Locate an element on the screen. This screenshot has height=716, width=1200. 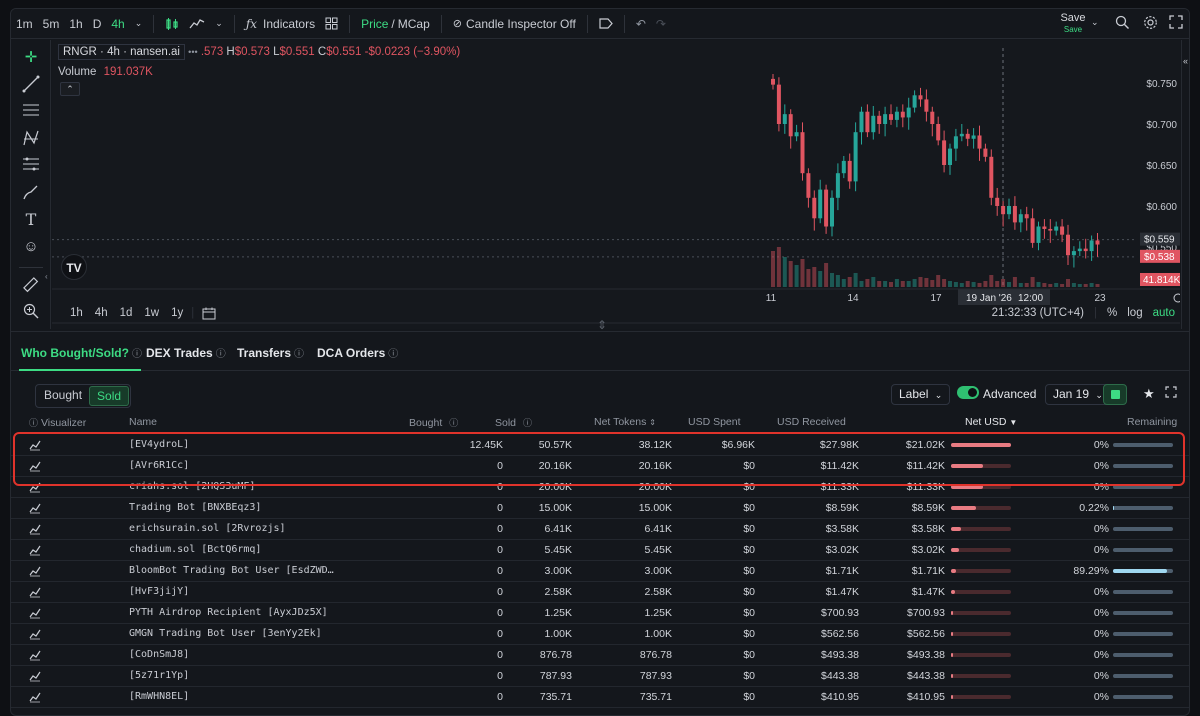
layout-grid-icon is located at coordinates (331, 24).